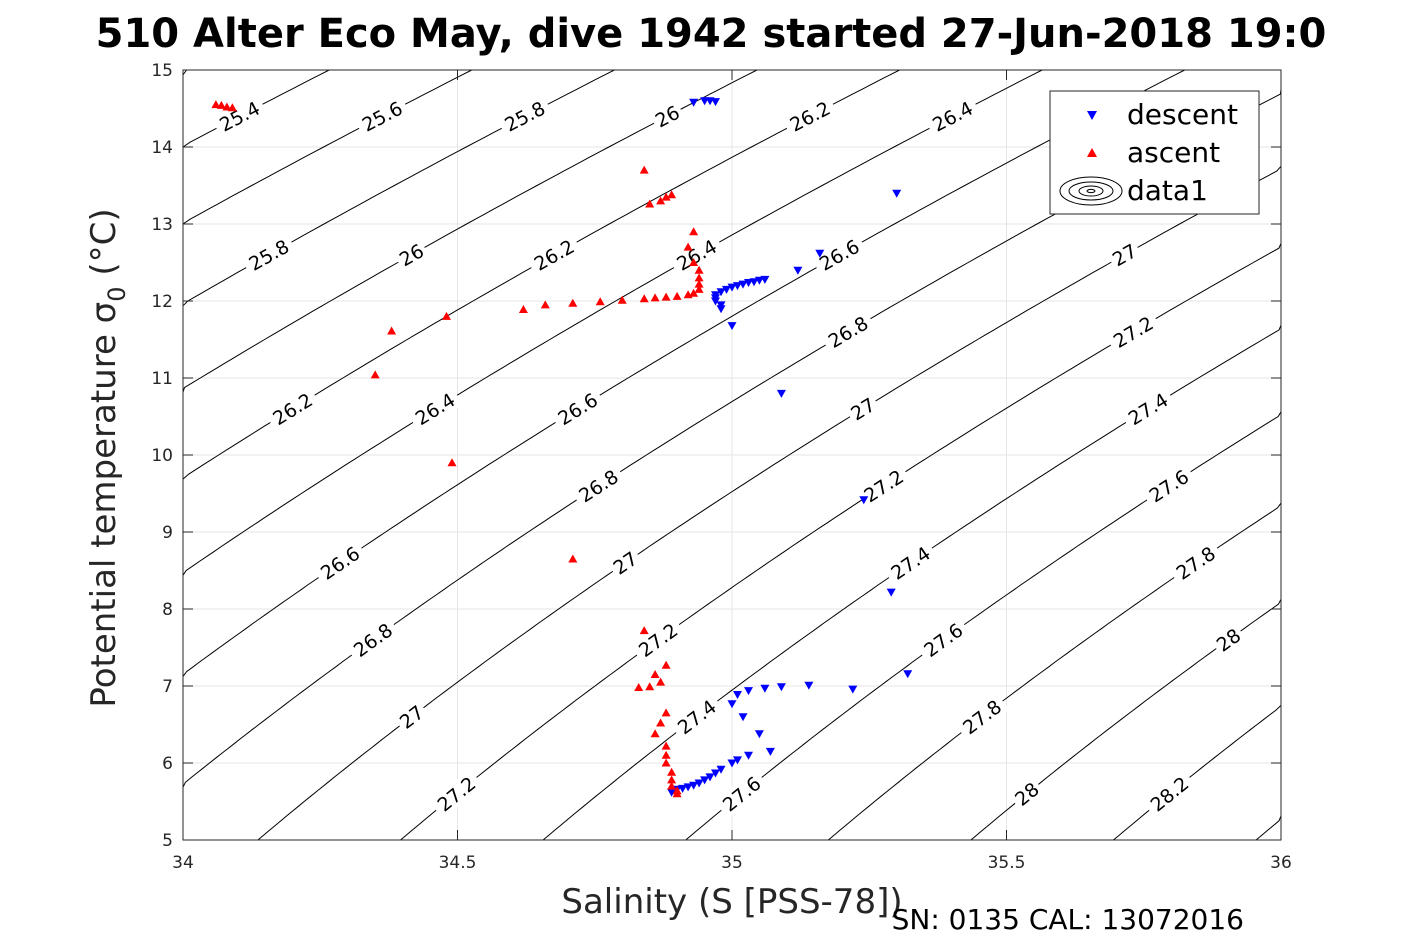 This screenshot has height=945, width=1417. I want to click on x-tick-label-3: 35.5, so click(1007, 863).